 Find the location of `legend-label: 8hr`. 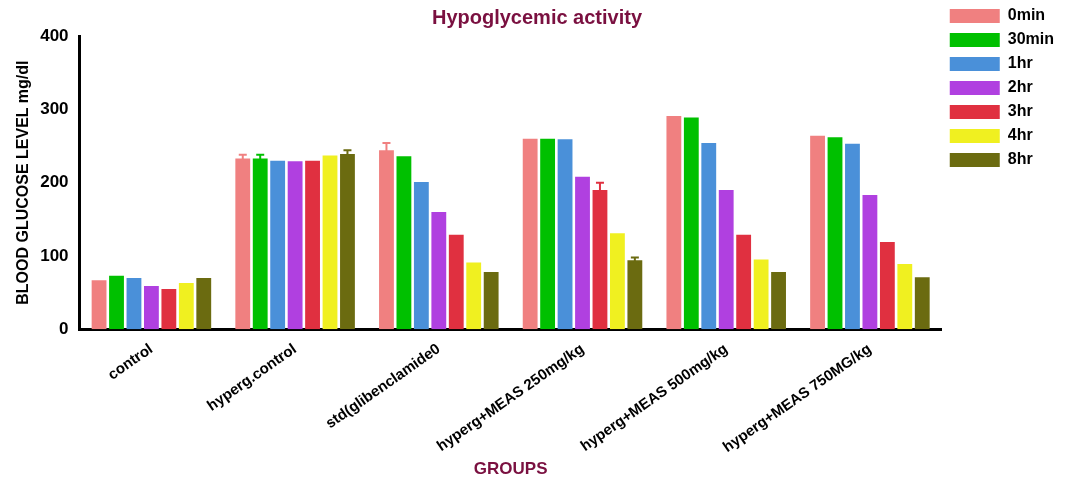

legend-label: 8hr is located at coordinates (1020, 159).